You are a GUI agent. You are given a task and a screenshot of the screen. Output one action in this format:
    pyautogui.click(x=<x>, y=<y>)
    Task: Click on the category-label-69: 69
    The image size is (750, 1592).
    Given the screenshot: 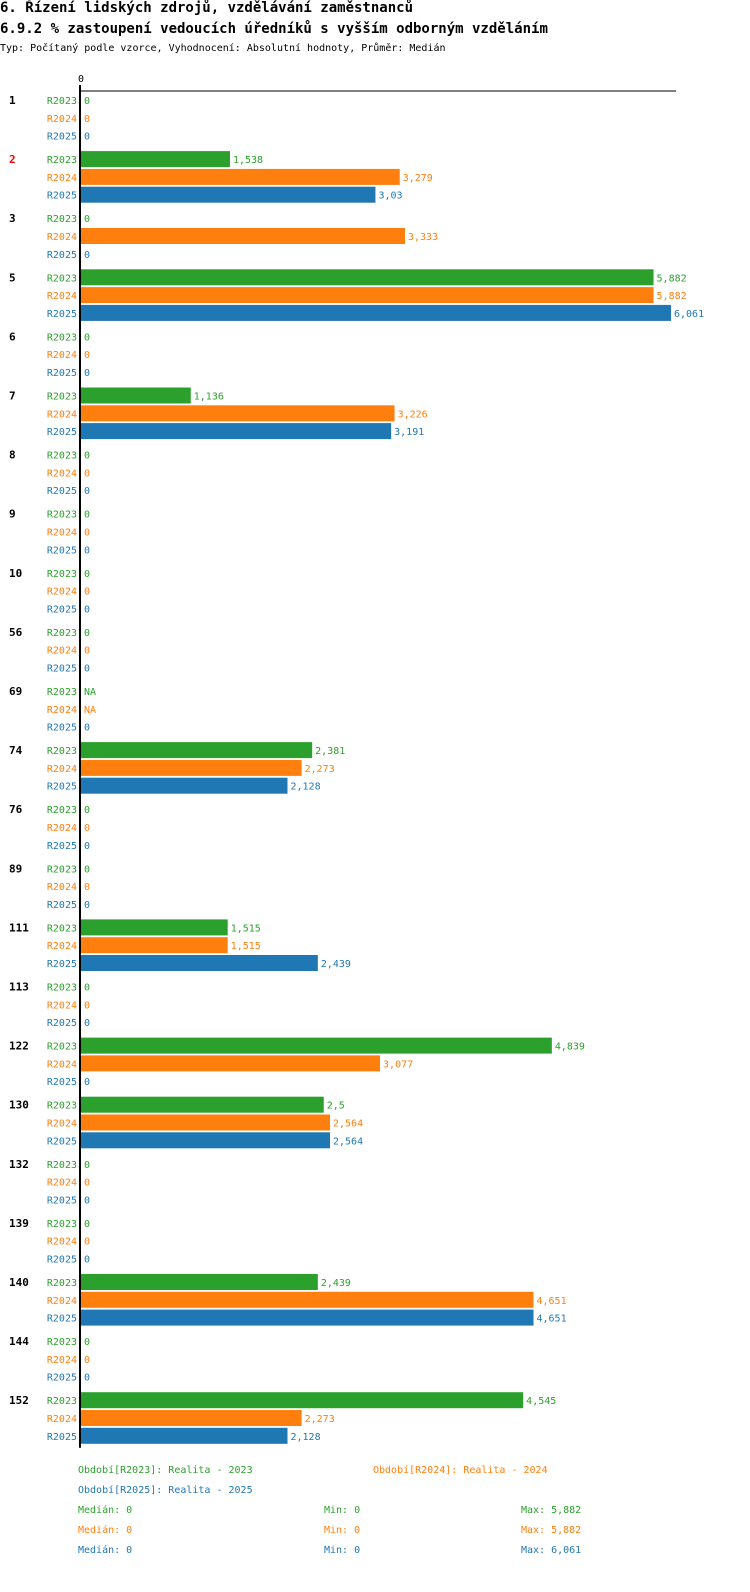 What is the action you would take?
    pyautogui.click(x=15, y=691)
    